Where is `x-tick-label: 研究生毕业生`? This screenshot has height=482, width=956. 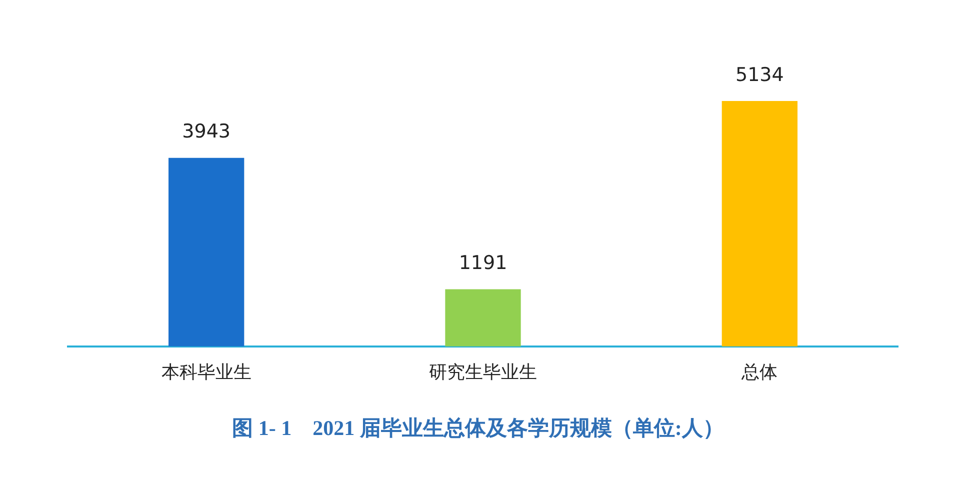
x-tick-label: 研究生毕业生 is located at coordinates (483, 372).